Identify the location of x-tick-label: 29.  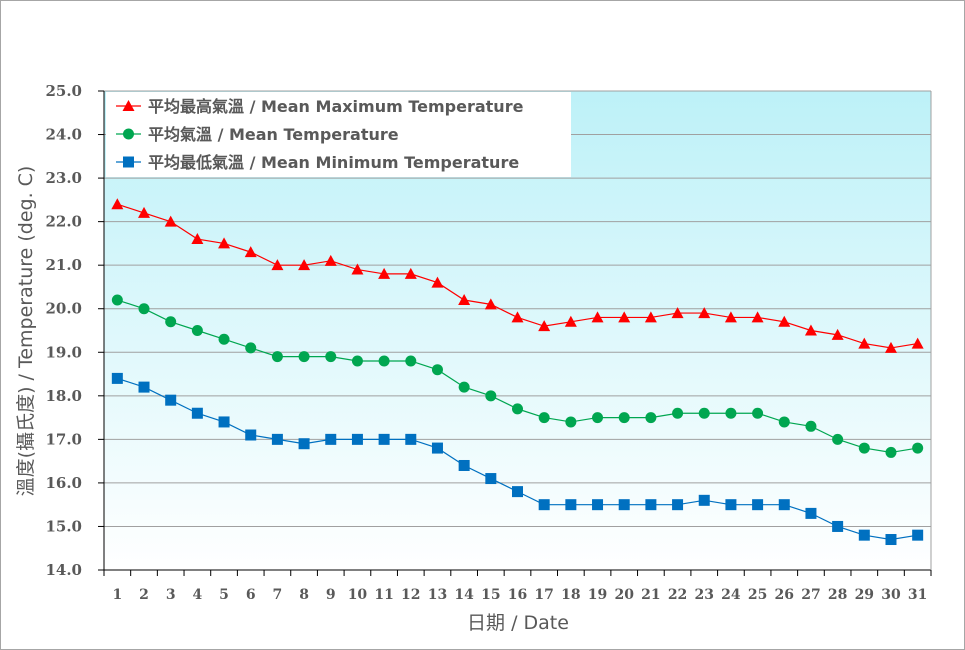
(864, 595).